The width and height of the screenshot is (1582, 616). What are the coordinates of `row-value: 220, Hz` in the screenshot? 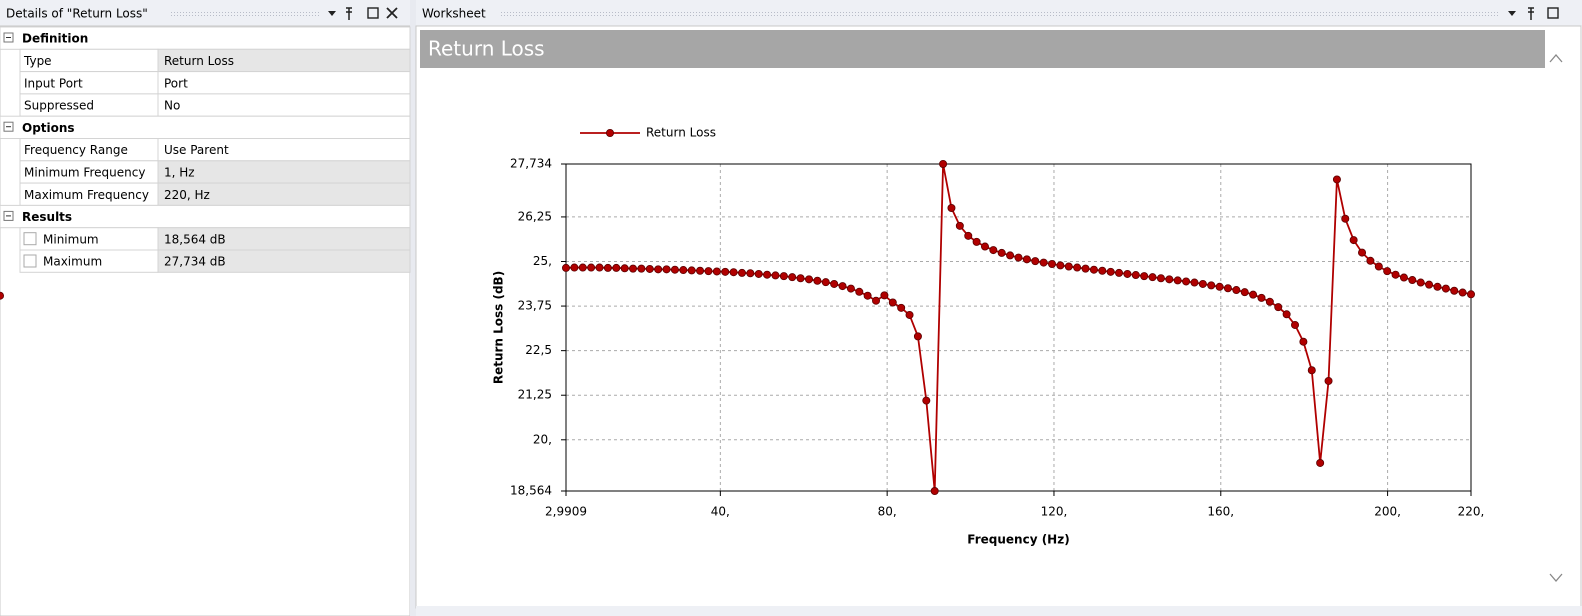 It's located at (187, 195).